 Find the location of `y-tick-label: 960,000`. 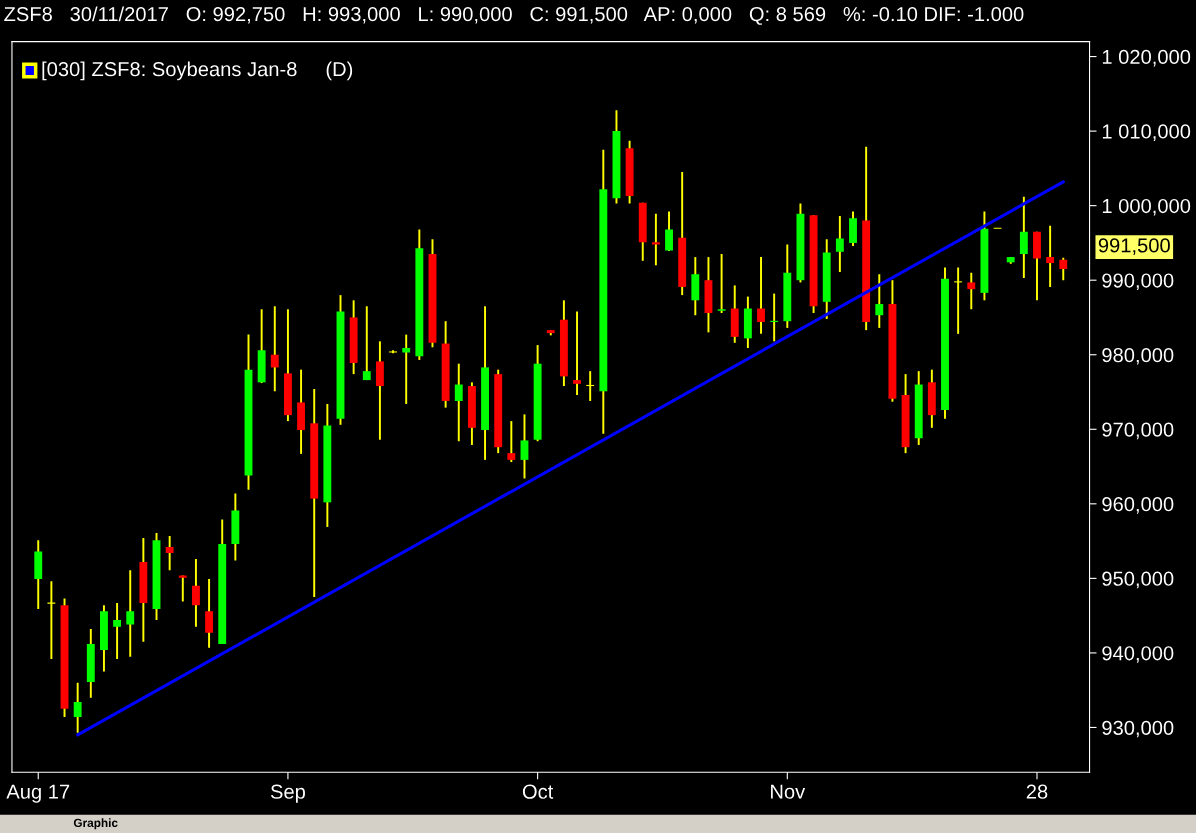

y-tick-label: 960,000 is located at coordinates (1138, 505).